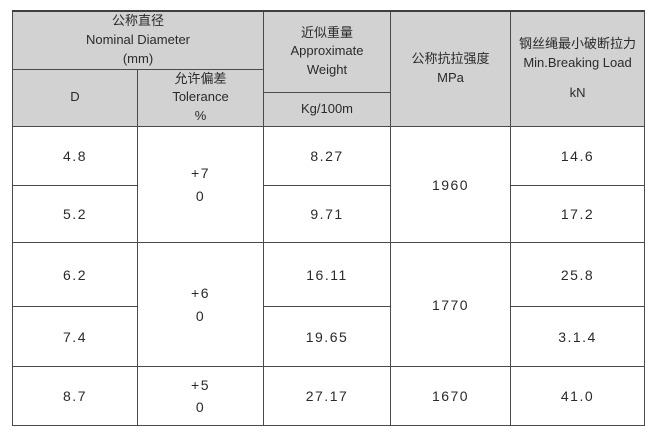  Describe the element at coordinates (450, 59) in the screenshot. I see `header-tensile-strength-zh: 公称抗拉强度` at that location.